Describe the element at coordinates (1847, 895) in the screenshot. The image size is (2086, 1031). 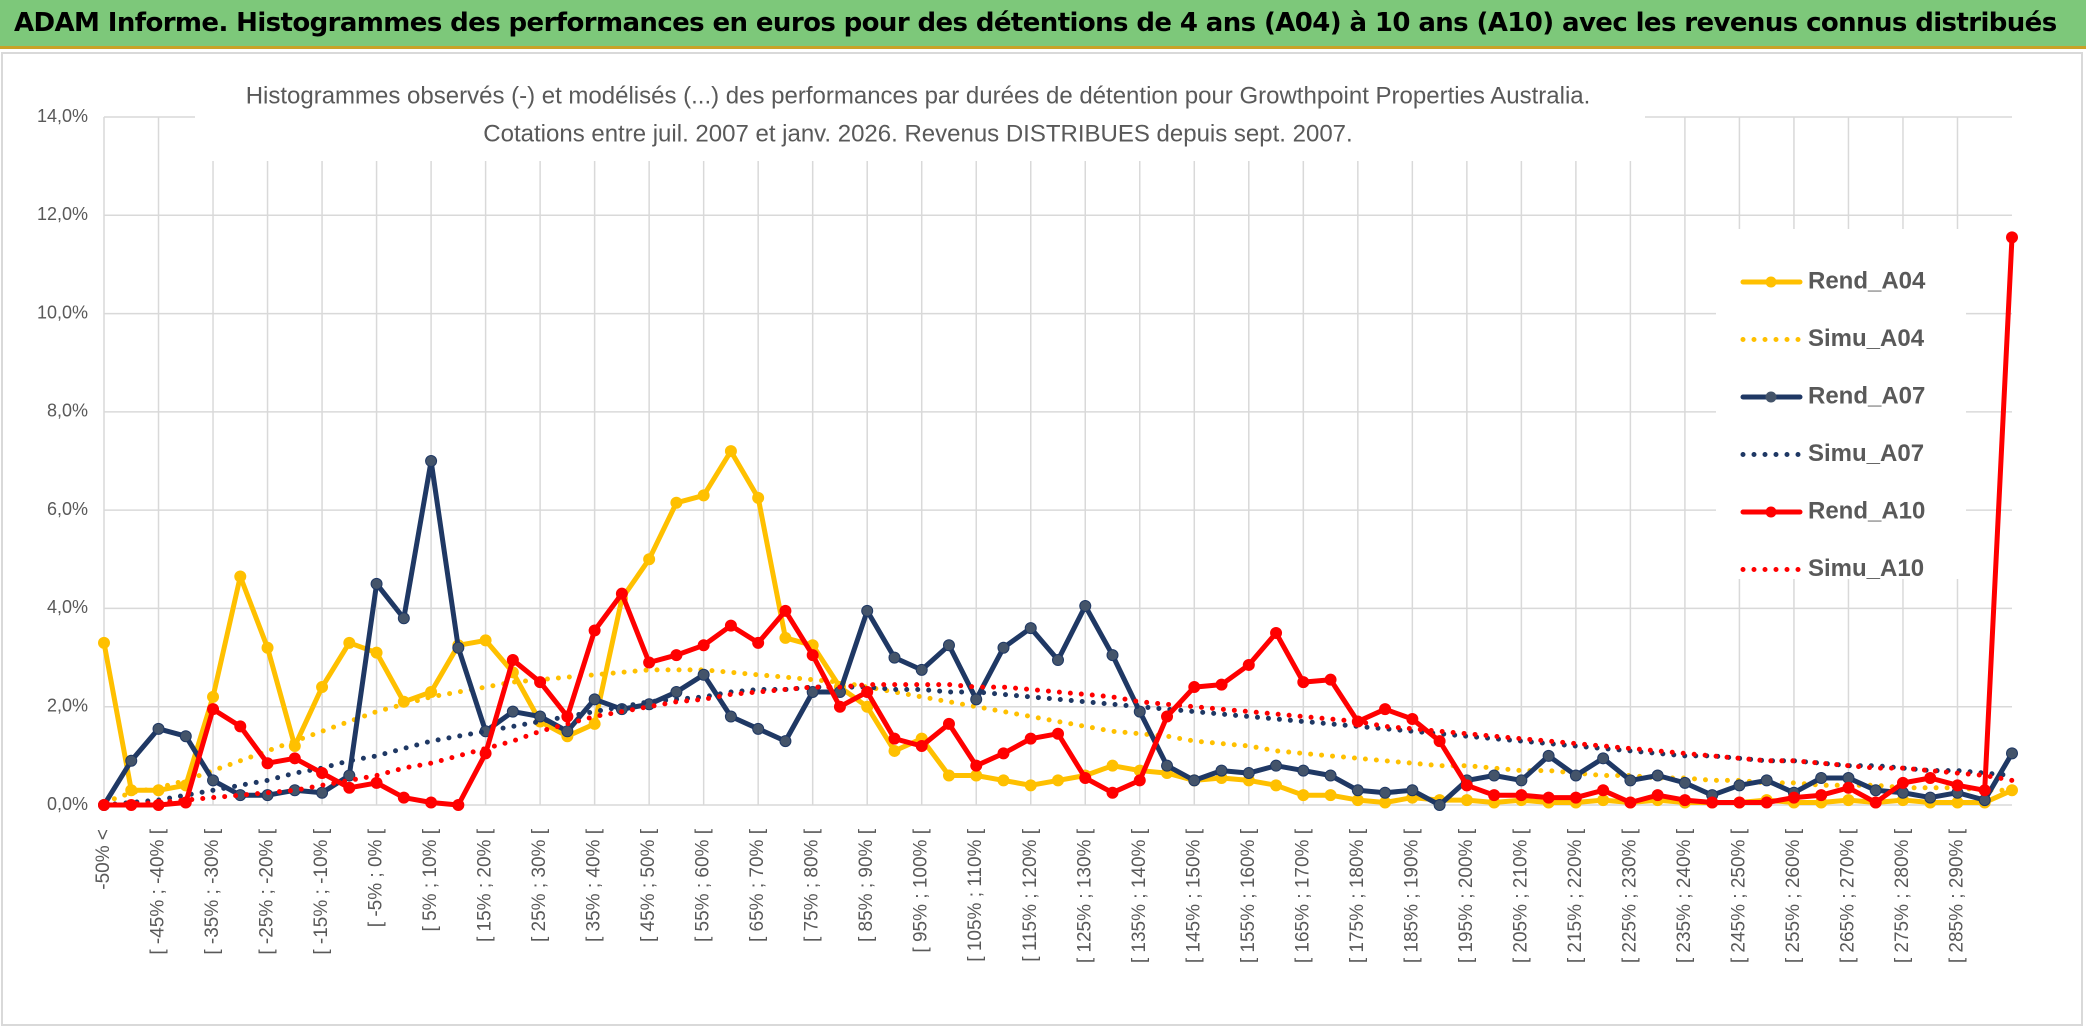
I see `x-tick-label: [ 265% ; 270% [` at that location.